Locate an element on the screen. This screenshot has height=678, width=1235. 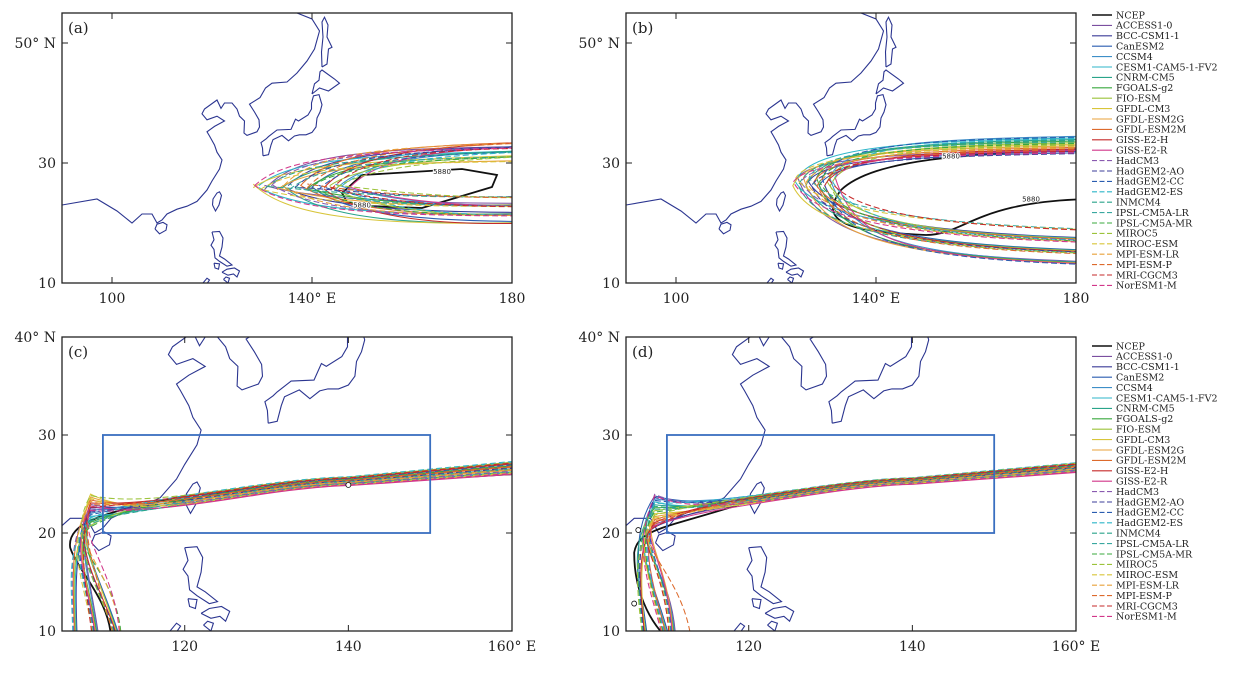
contour-c-hadcm3 is located at coordinates (291, 550).